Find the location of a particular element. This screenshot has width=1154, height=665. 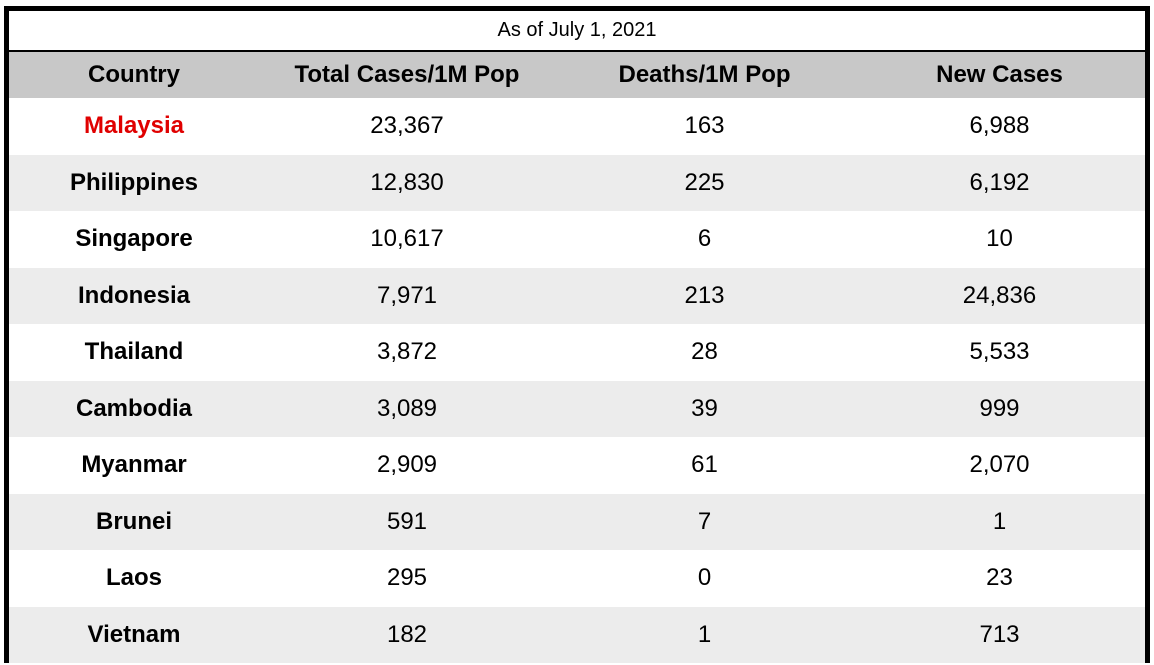

new-cases-cell: 5,533 is located at coordinates (999, 352).